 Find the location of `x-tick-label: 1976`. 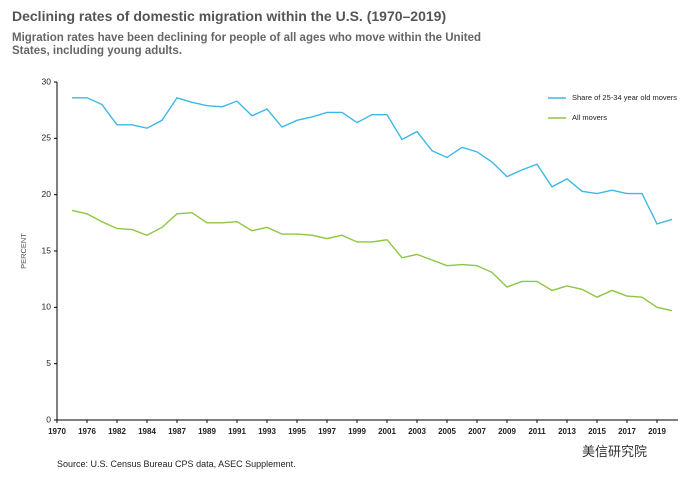

x-tick-label: 1976 is located at coordinates (87, 431).